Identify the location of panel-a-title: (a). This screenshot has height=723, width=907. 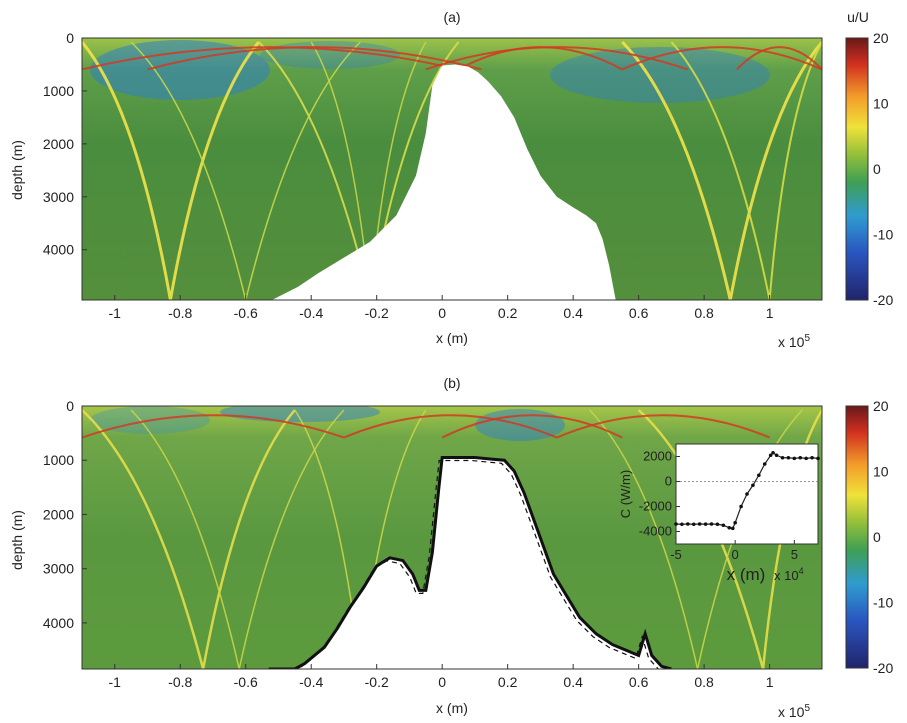
(451, 17).